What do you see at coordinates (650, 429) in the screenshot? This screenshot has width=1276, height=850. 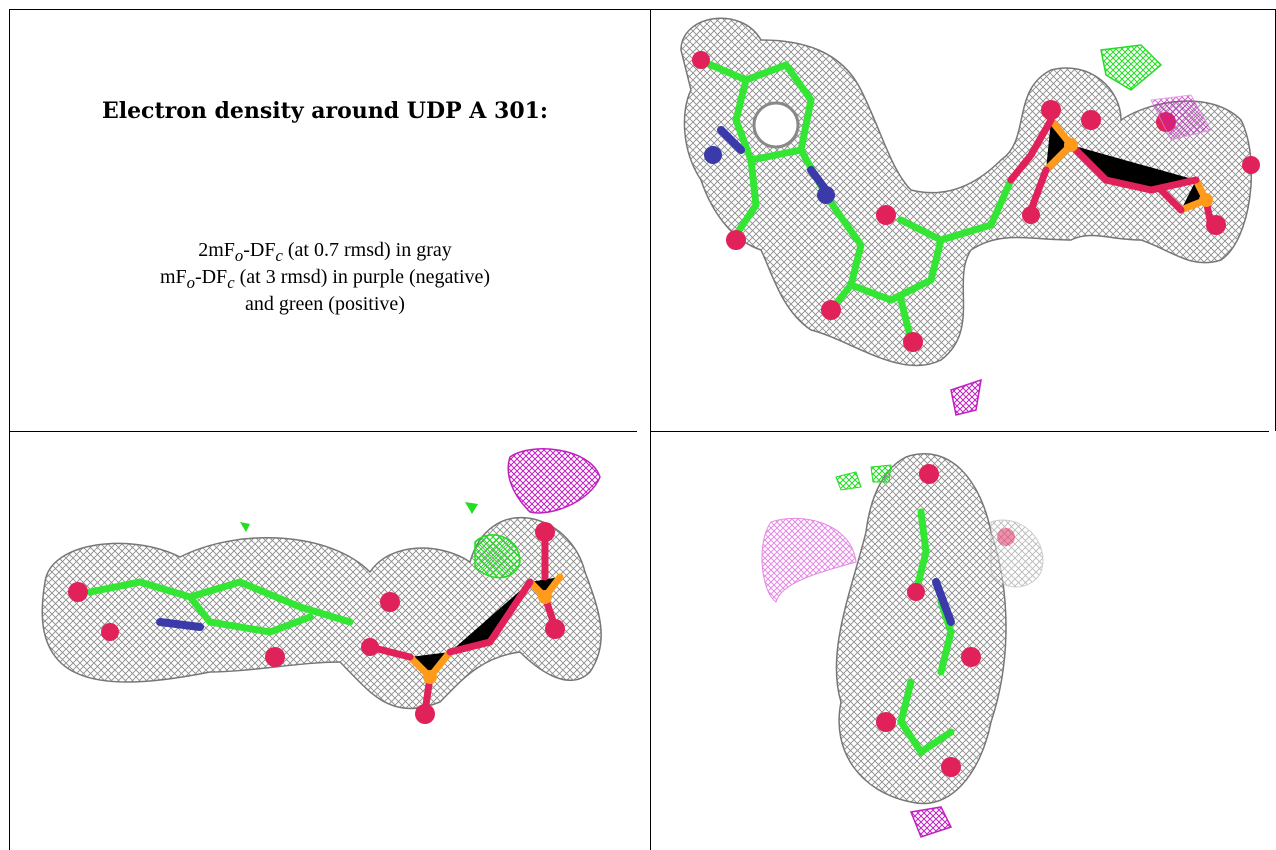 I see `table-center-border` at bounding box center [650, 429].